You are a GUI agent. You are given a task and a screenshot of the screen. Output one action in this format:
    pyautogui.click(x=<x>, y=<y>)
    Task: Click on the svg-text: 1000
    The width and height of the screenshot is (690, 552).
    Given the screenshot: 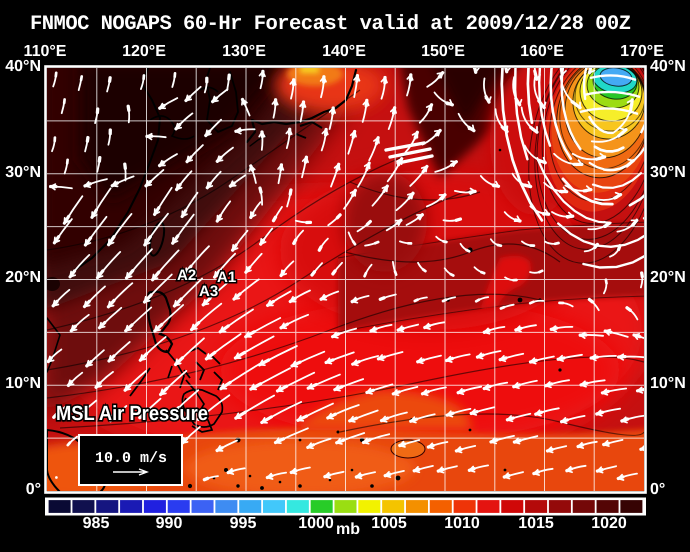 What is the action you would take?
    pyautogui.click(x=316, y=523)
    